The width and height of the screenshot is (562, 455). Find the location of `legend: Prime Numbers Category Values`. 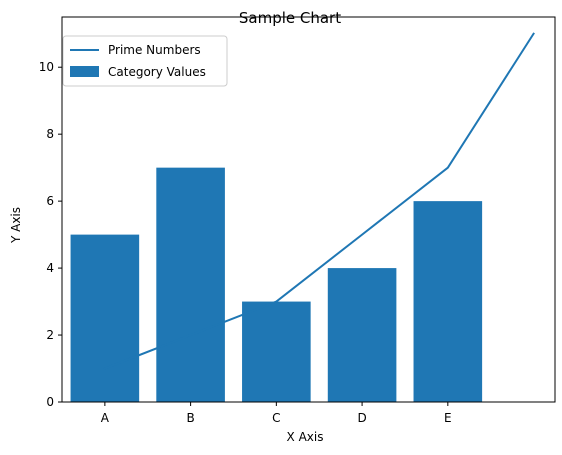

legend: Prime Numbers Category Values is located at coordinates (145, 61).